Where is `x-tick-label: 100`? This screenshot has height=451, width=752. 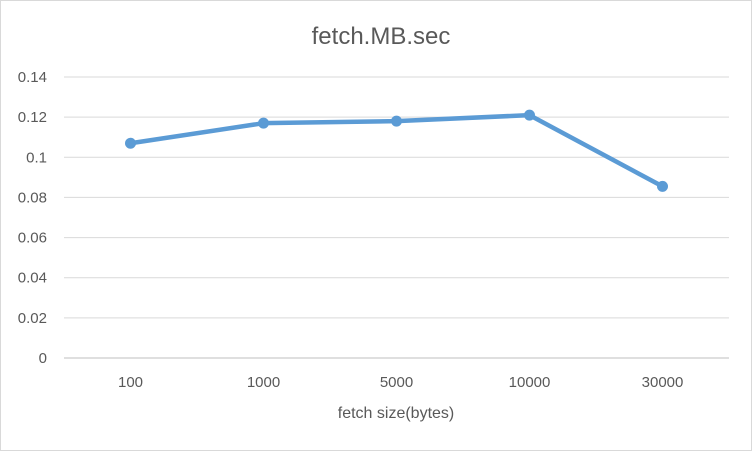
x-tick-label: 100 is located at coordinates (130, 382).